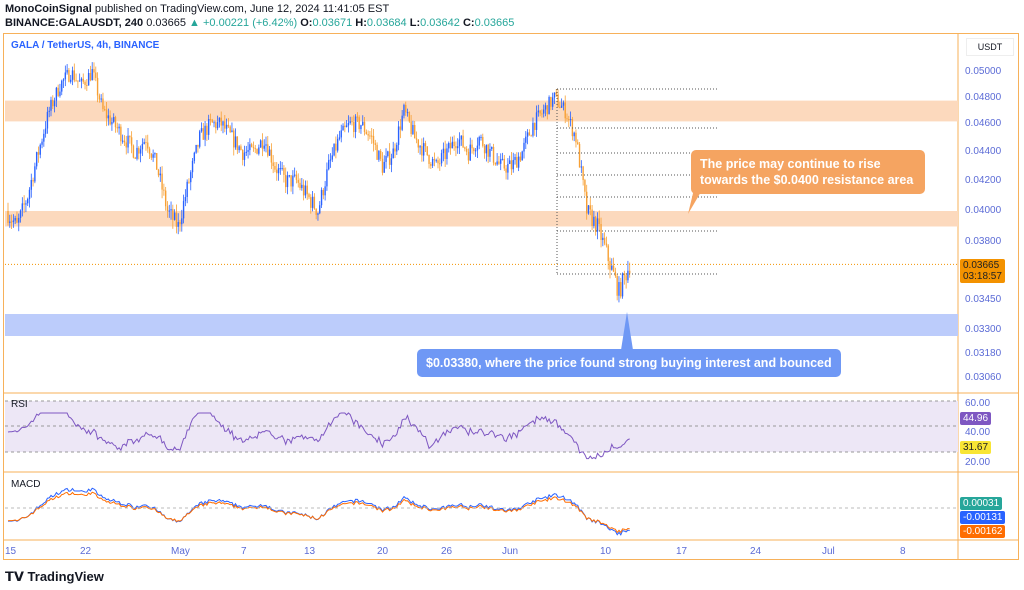 This screenshot has width=1024, height=590. Describe the element at coordinates (983, 71) in the screenshot. I see `price-tick: 0.05000` at that location.